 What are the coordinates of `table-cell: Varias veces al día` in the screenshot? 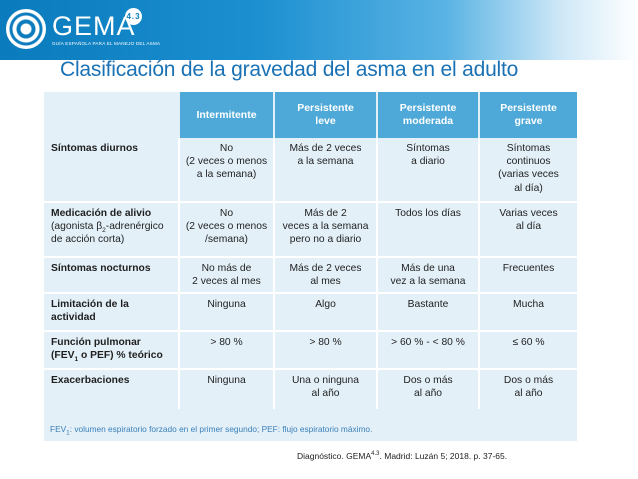 It's located at (527, 230).